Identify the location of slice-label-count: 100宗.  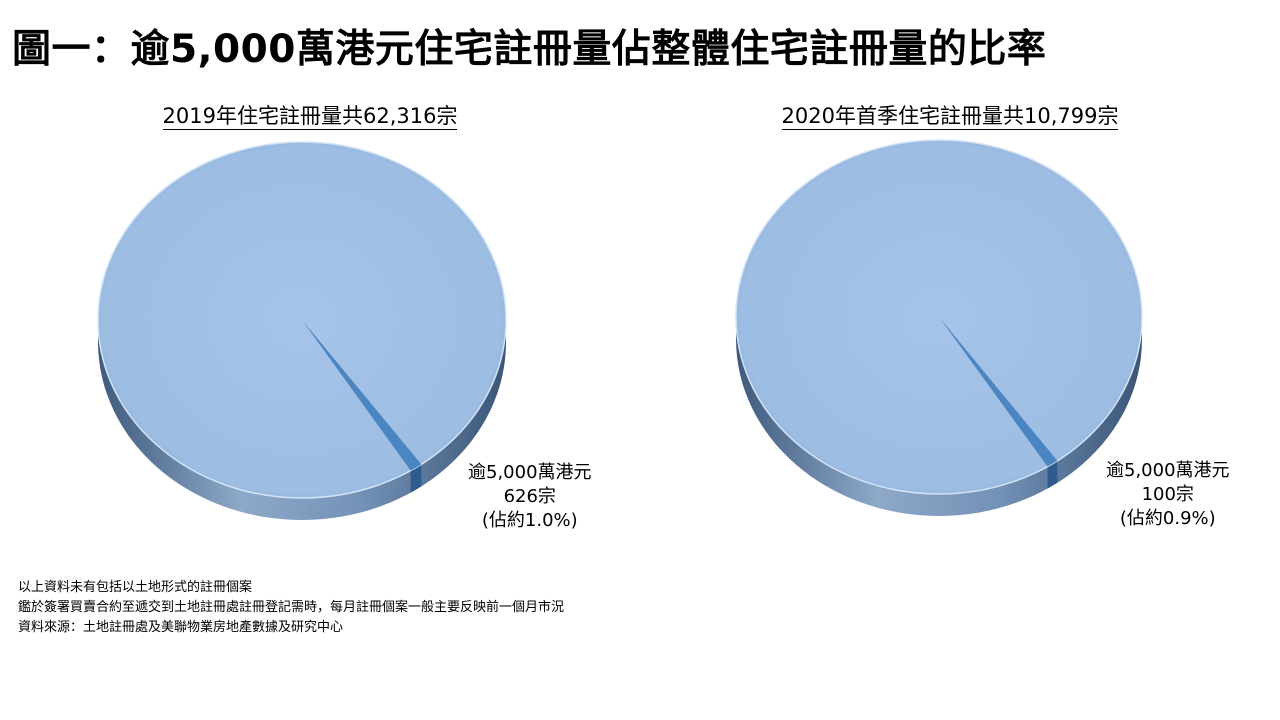
(1167, 494).